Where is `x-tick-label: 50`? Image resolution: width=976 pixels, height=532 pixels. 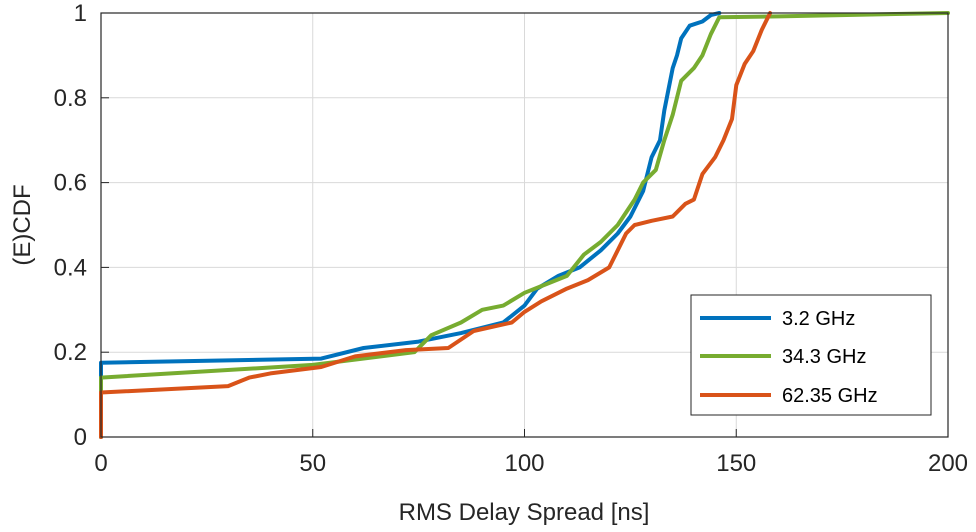 x-tick-label: 50 is located at coordinates (312, 463).